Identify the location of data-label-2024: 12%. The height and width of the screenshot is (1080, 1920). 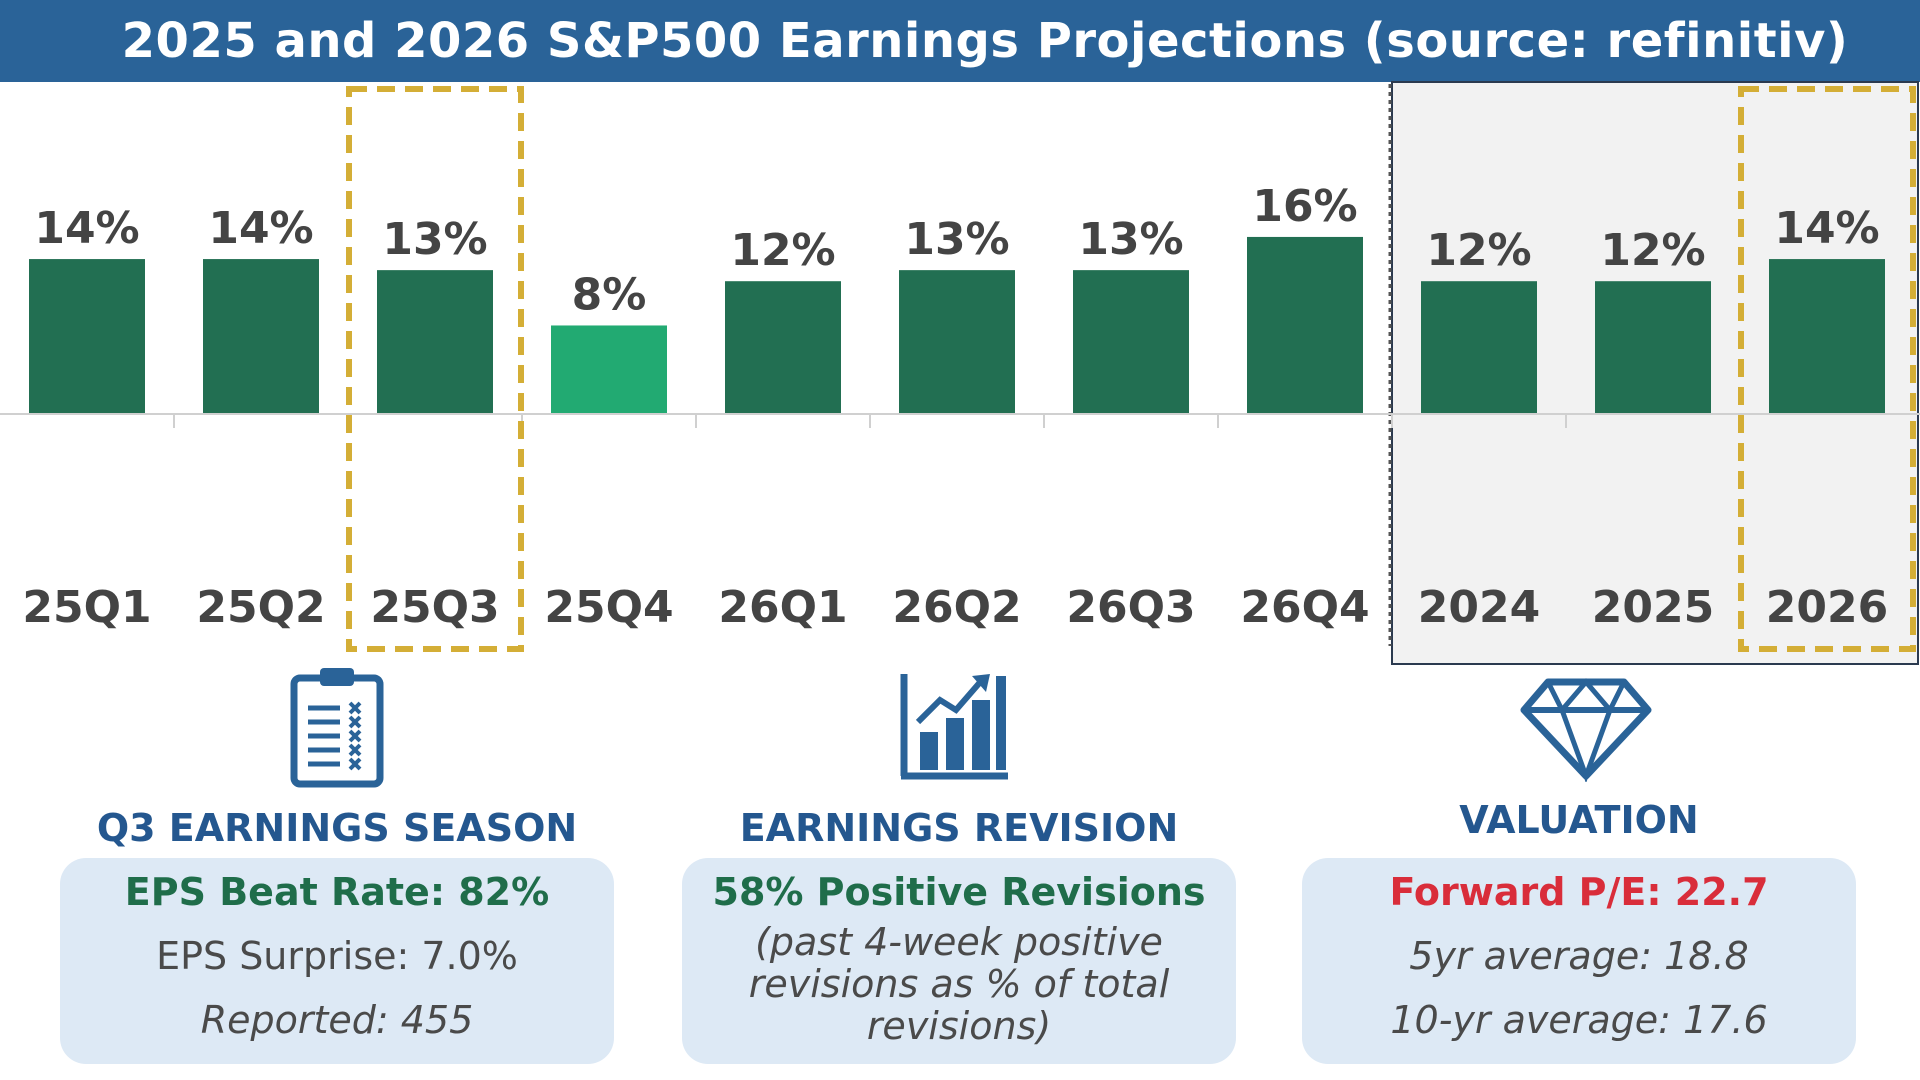
(1478, 250).